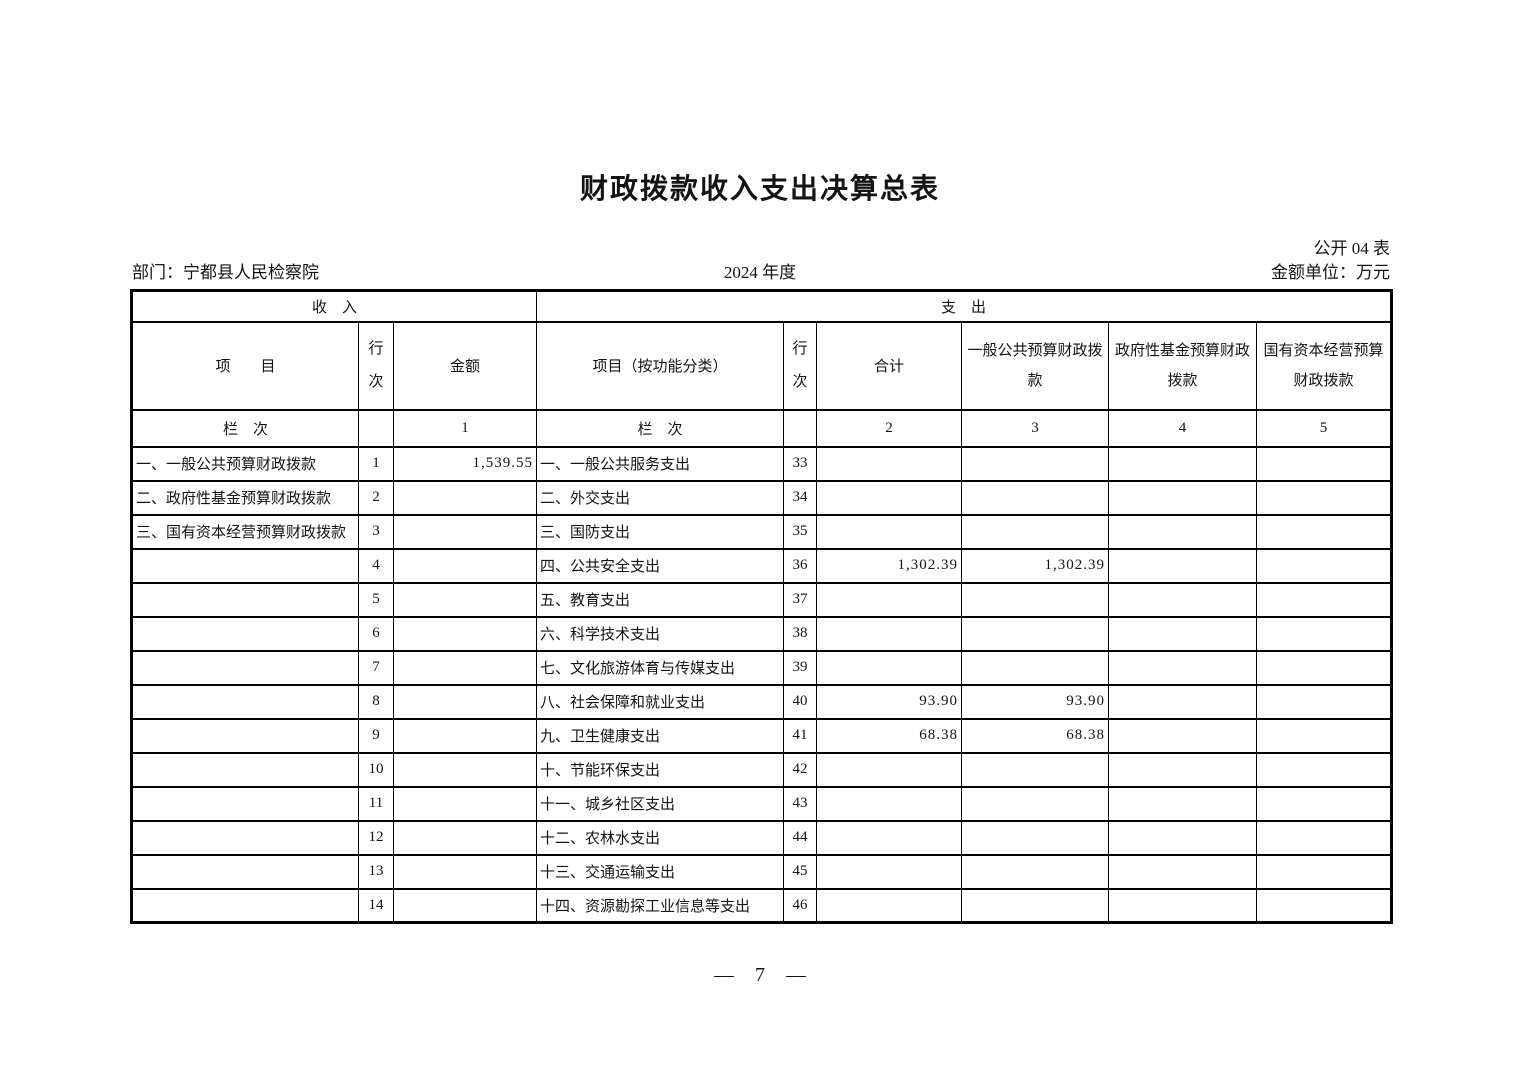 This screenshot has width=1520, height=1074. I want to click on income-line-cell: 13, so click(376, 871).